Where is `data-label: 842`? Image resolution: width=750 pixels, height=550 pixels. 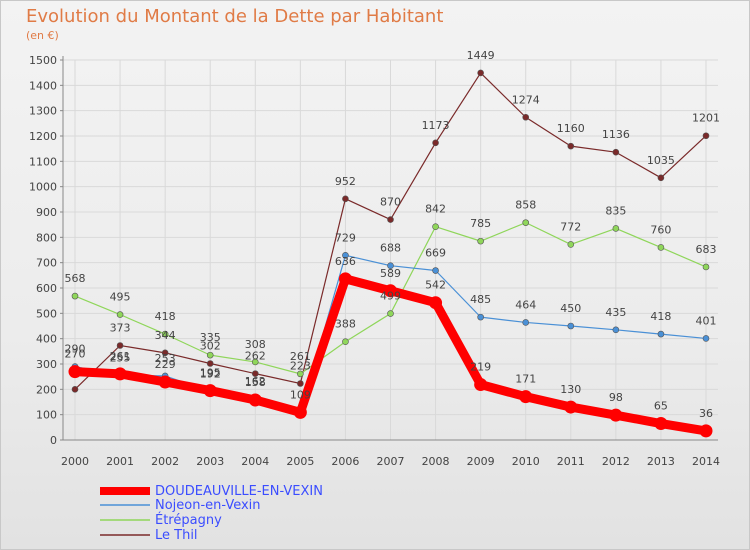 data-label: 842 is located at coordinates (435, 209).